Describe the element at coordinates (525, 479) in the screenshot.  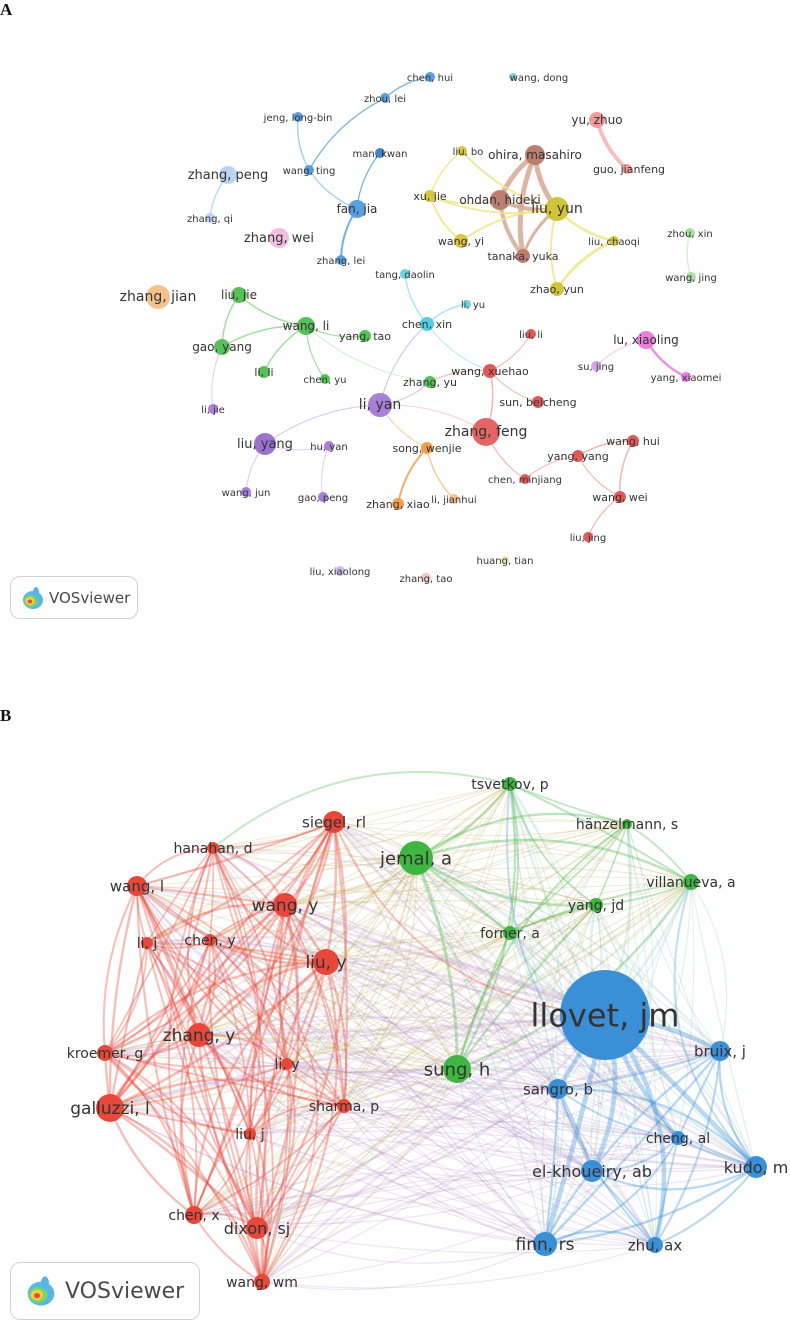
I see `node-chen-minjiang` at that location.